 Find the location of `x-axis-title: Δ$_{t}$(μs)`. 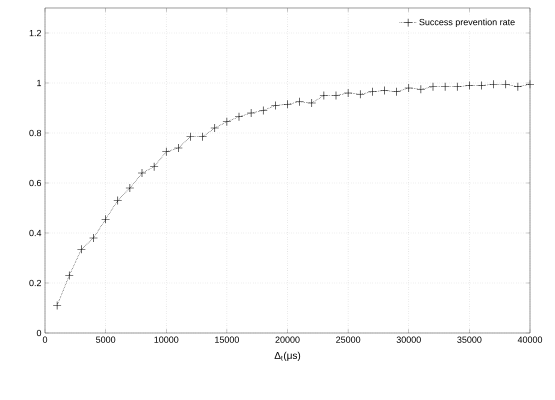

x-axis-title: Δ$_{t}$(μs) is located at coordinates (287, 356).